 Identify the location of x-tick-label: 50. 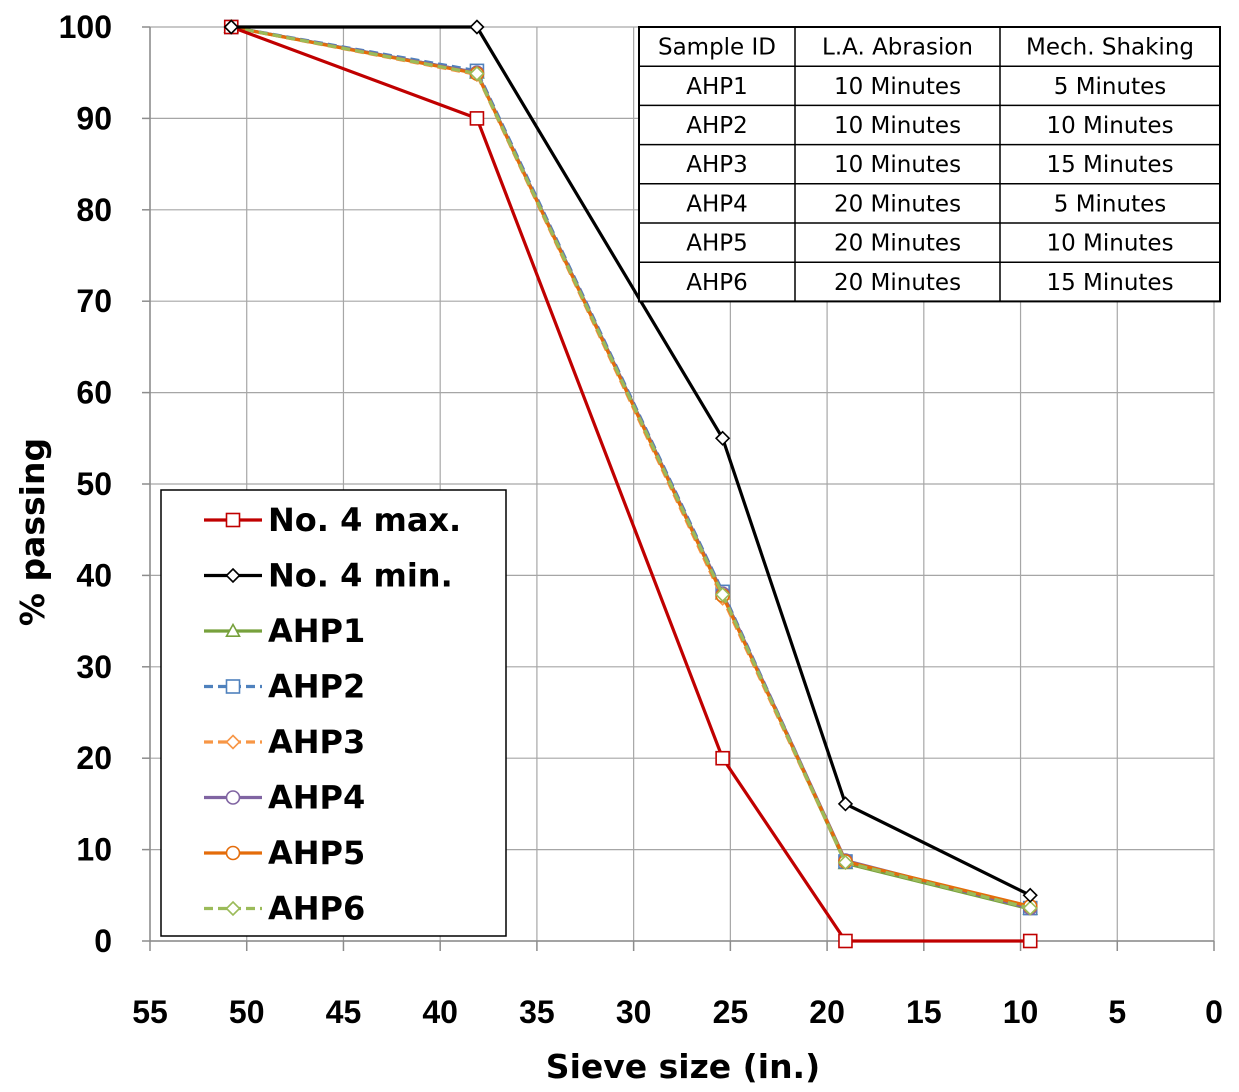
(247, 1012).